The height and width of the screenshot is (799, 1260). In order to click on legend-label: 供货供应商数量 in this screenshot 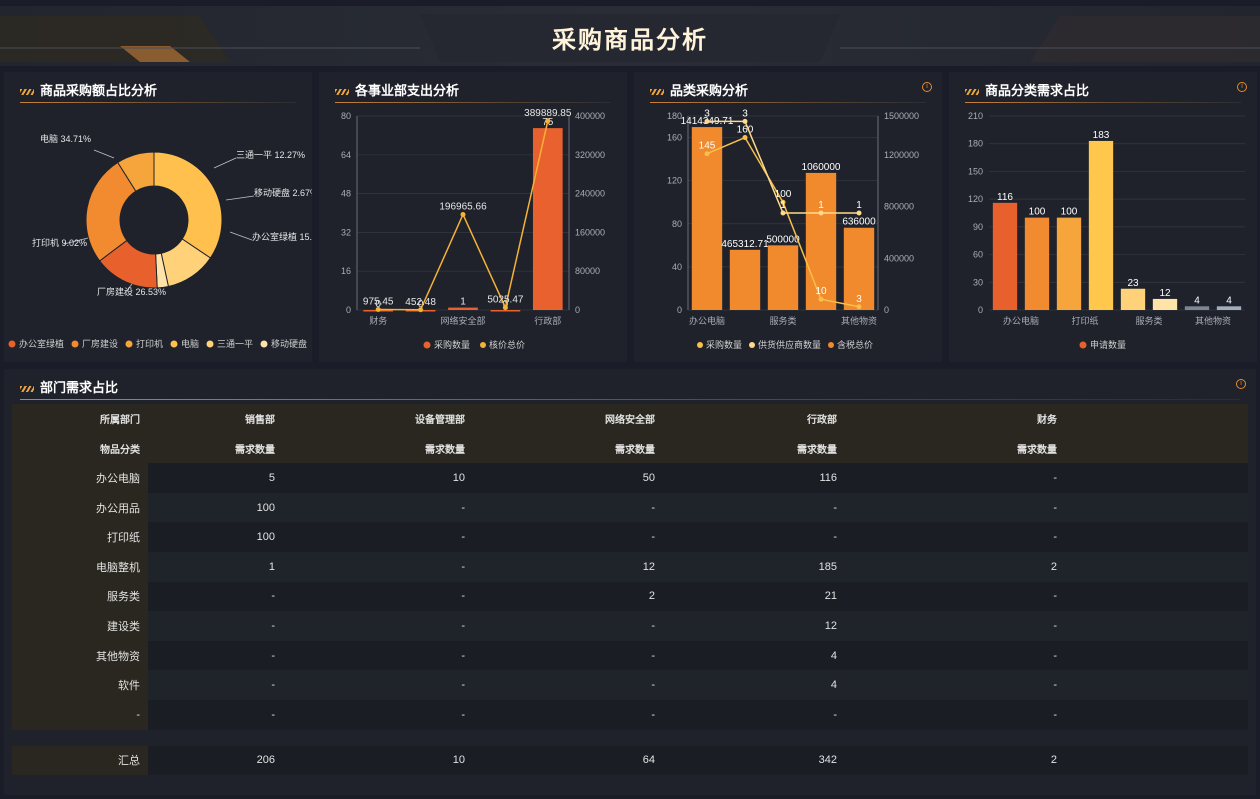, I will do `click(789, 344)`.